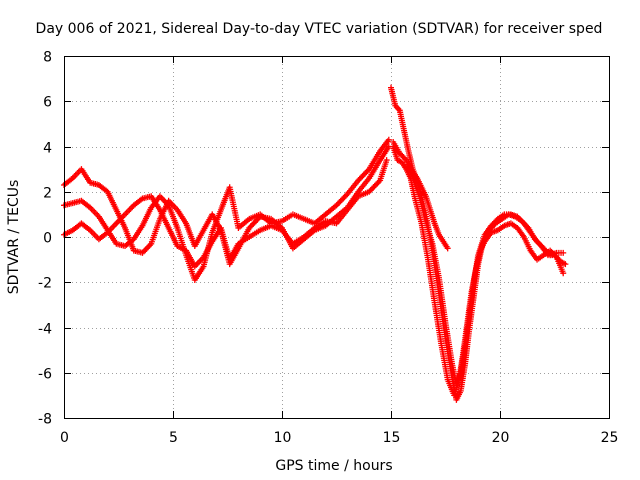 This screenshot has height=480, width=640. What do you see at coordinates (47, 239) in the screenshot?
I see `y-tick-label: 0` at bounding box center [47, 239].